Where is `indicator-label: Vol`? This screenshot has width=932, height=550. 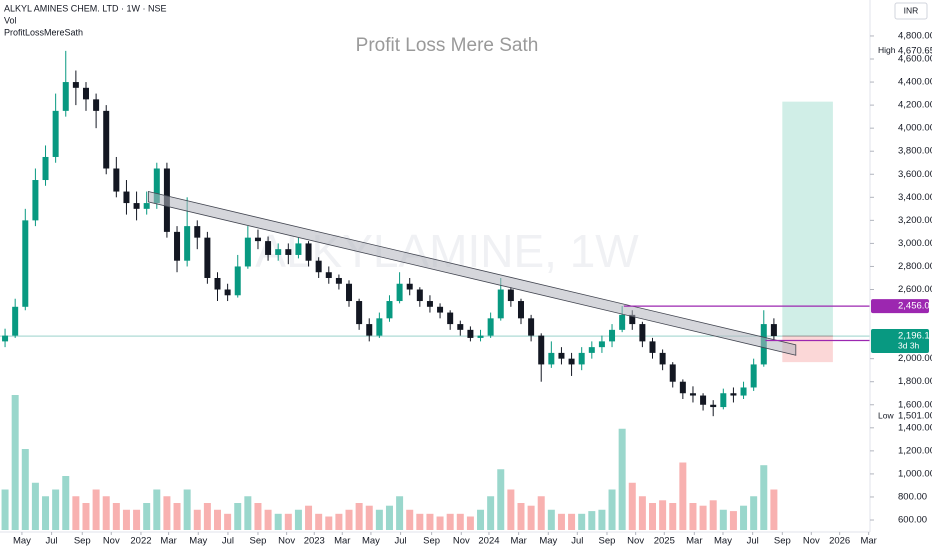
indicator-label: Vol is located at coordinates (10, 20).